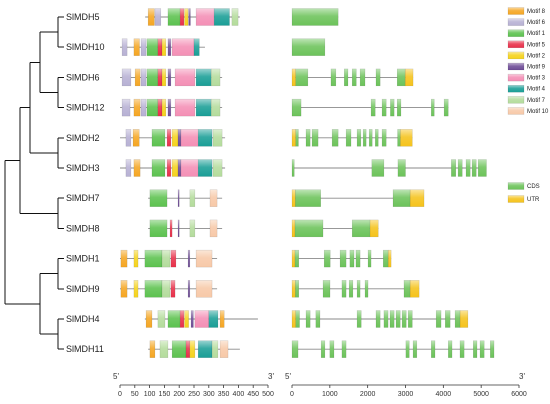 Image resolution: width=550 pixels, height=404 pixels. Describe the element at coordinates (536, 101) in the screenshot. I see `legend-label: Motif 7` at that location.